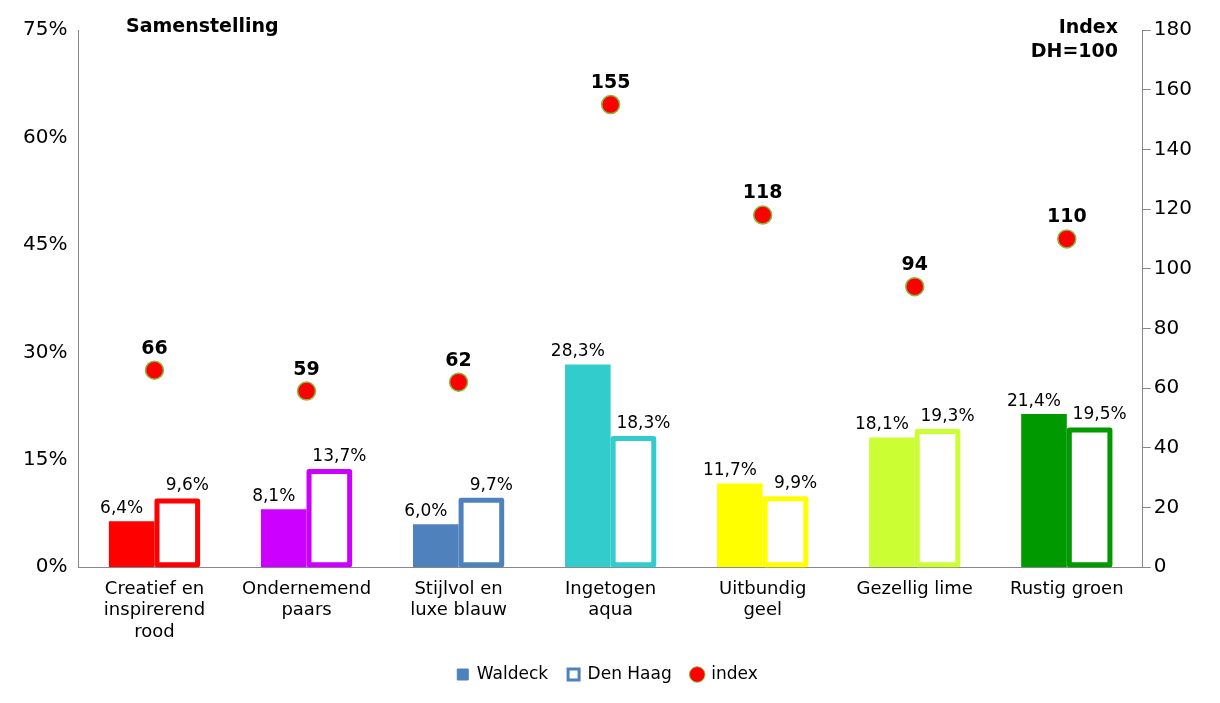  Describe the element at coordinates (512, 672) in the screenshot. I see `legend-label: Waldeck` at that location.